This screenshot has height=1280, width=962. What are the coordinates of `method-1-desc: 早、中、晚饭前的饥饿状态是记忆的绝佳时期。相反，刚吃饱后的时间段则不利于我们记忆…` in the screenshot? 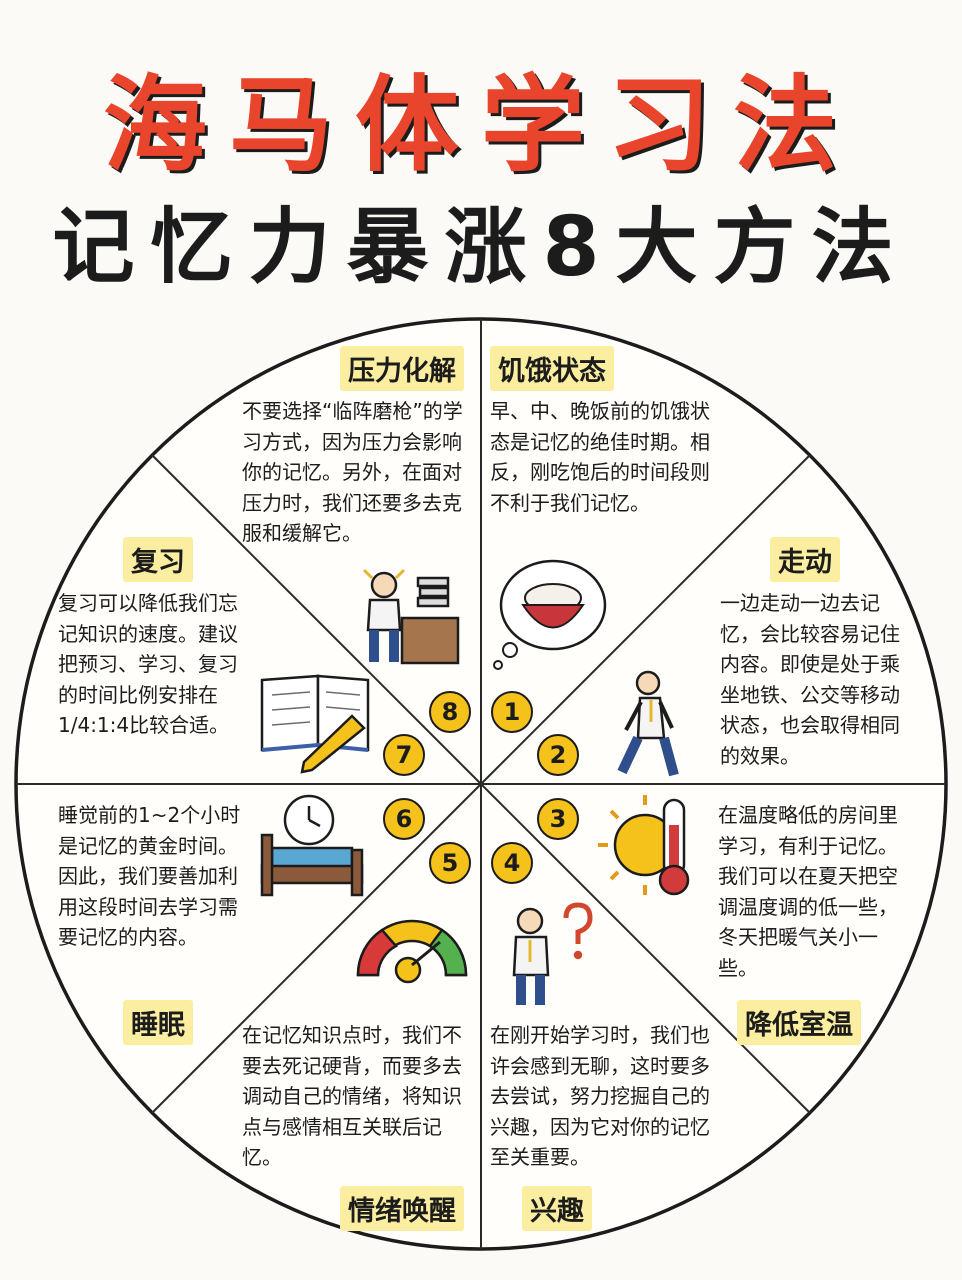 It's located at (600, 457).